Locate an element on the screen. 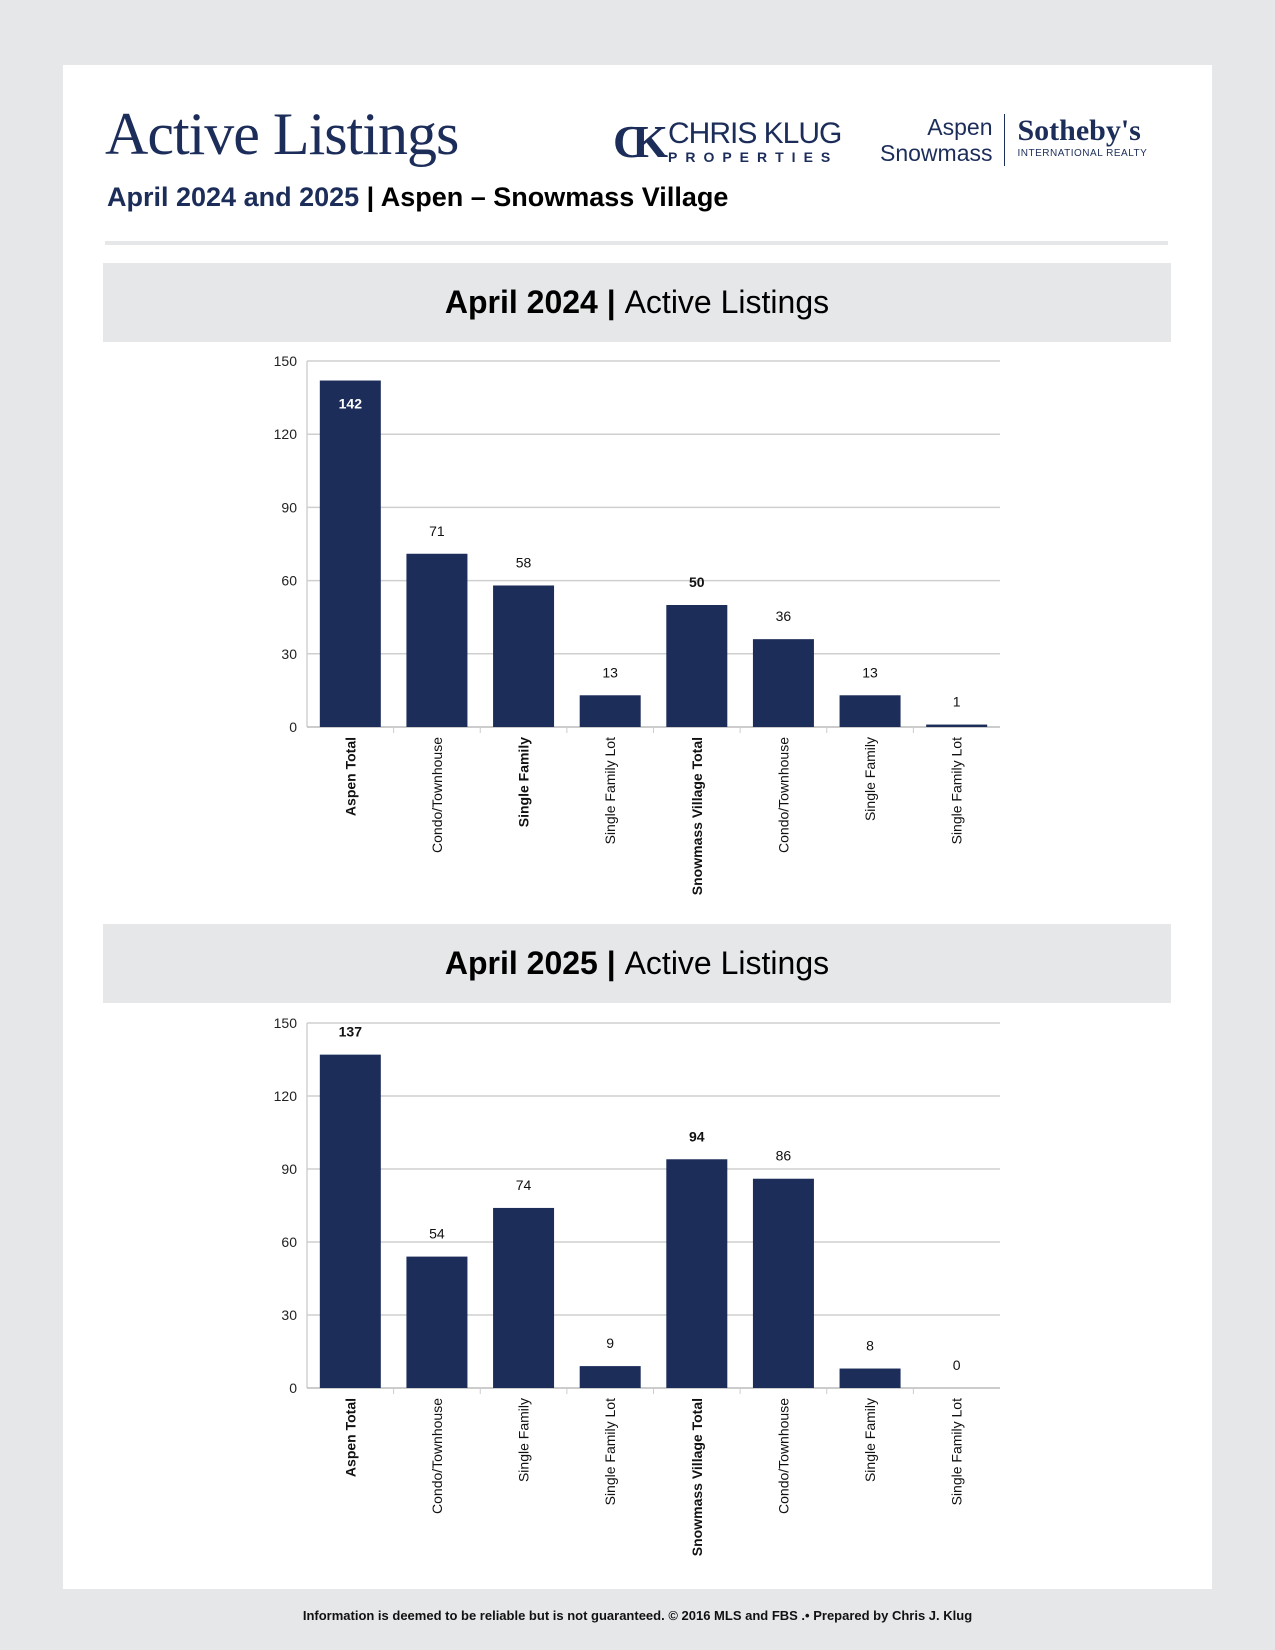  data-label: 50 is located at coordinates (697, 582).